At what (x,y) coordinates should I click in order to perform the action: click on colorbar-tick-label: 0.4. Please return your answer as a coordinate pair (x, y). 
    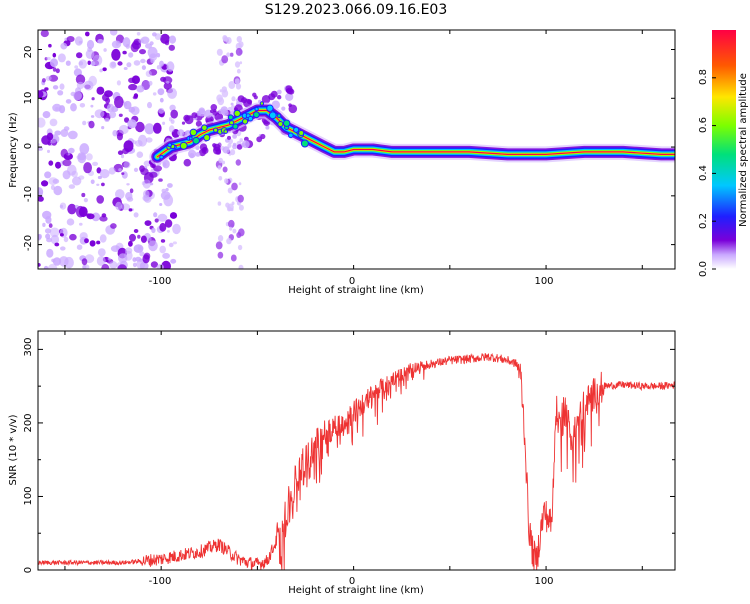
    Looking at the image, I should click on (703, 173).